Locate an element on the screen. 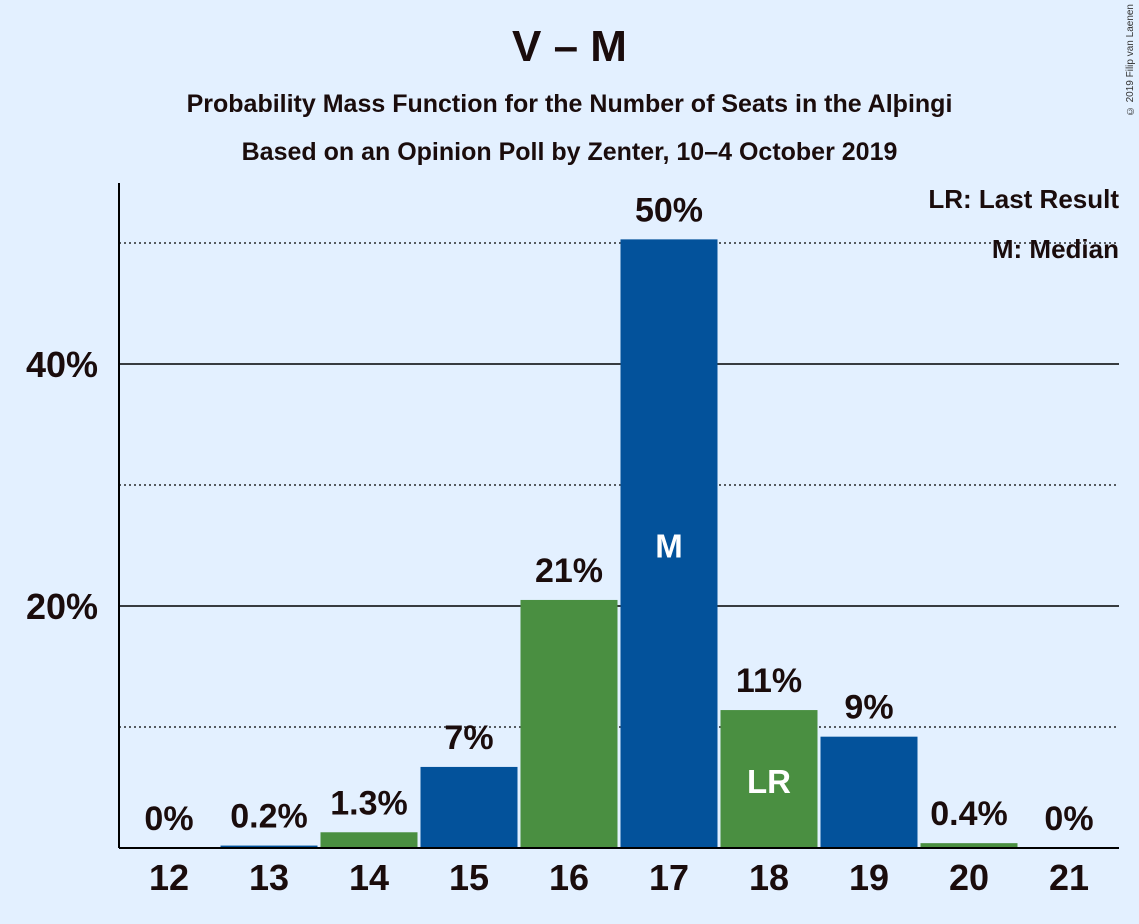  x-tick-label: 12 is located at coordinates (169, 877).